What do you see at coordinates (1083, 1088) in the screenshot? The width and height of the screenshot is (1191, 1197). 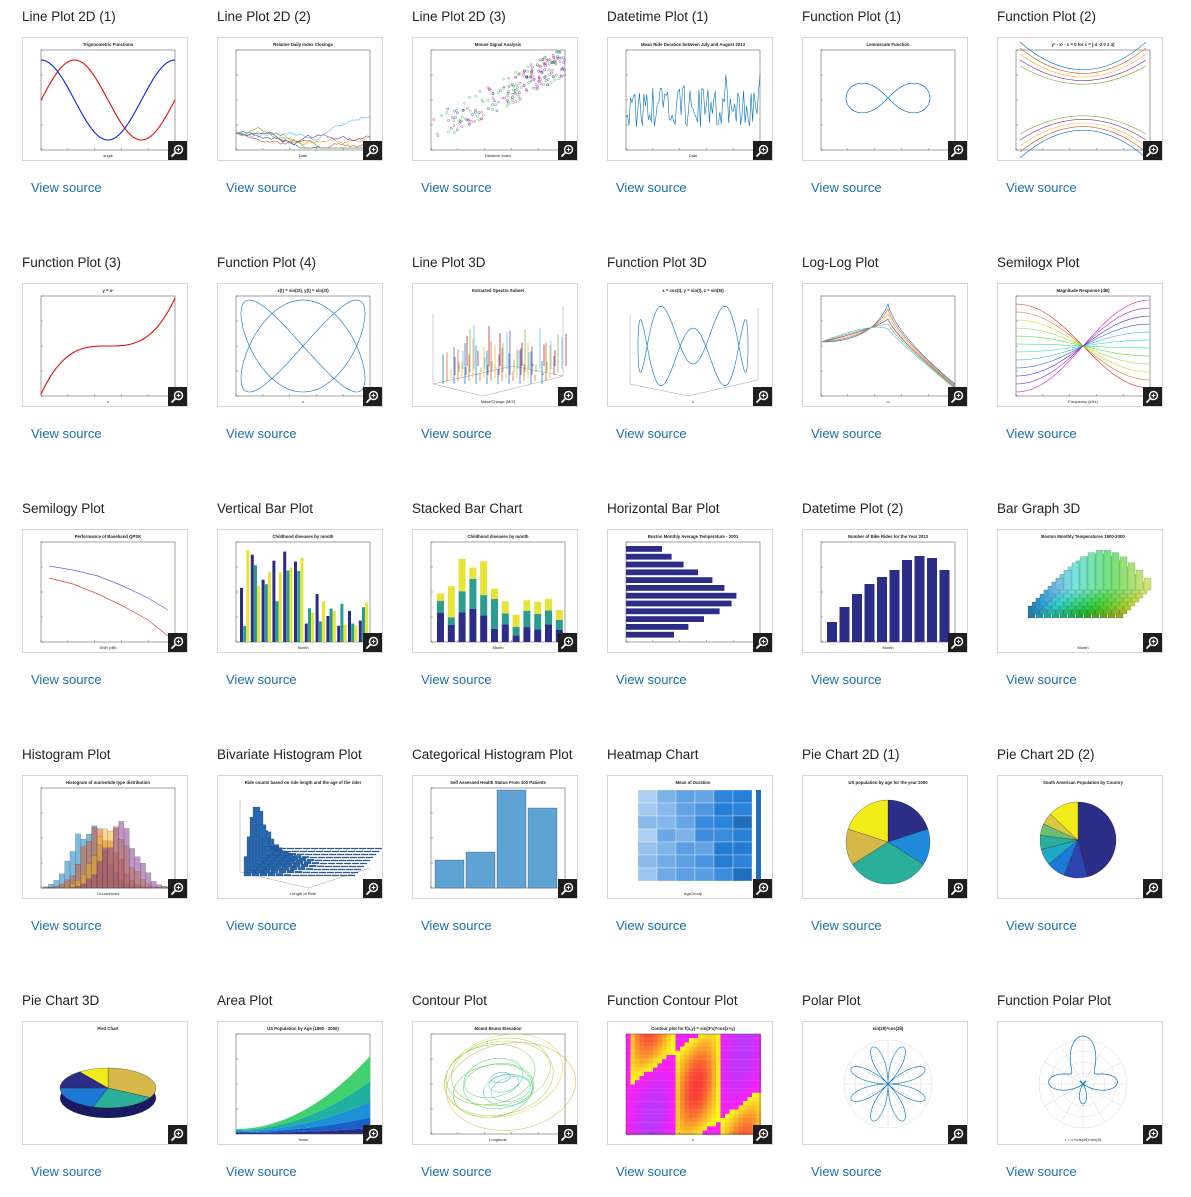 I see `plot-thumbnail-image: r = 1+cos(4θ)+sin(θ)` at bounding box center [1083, 1088].